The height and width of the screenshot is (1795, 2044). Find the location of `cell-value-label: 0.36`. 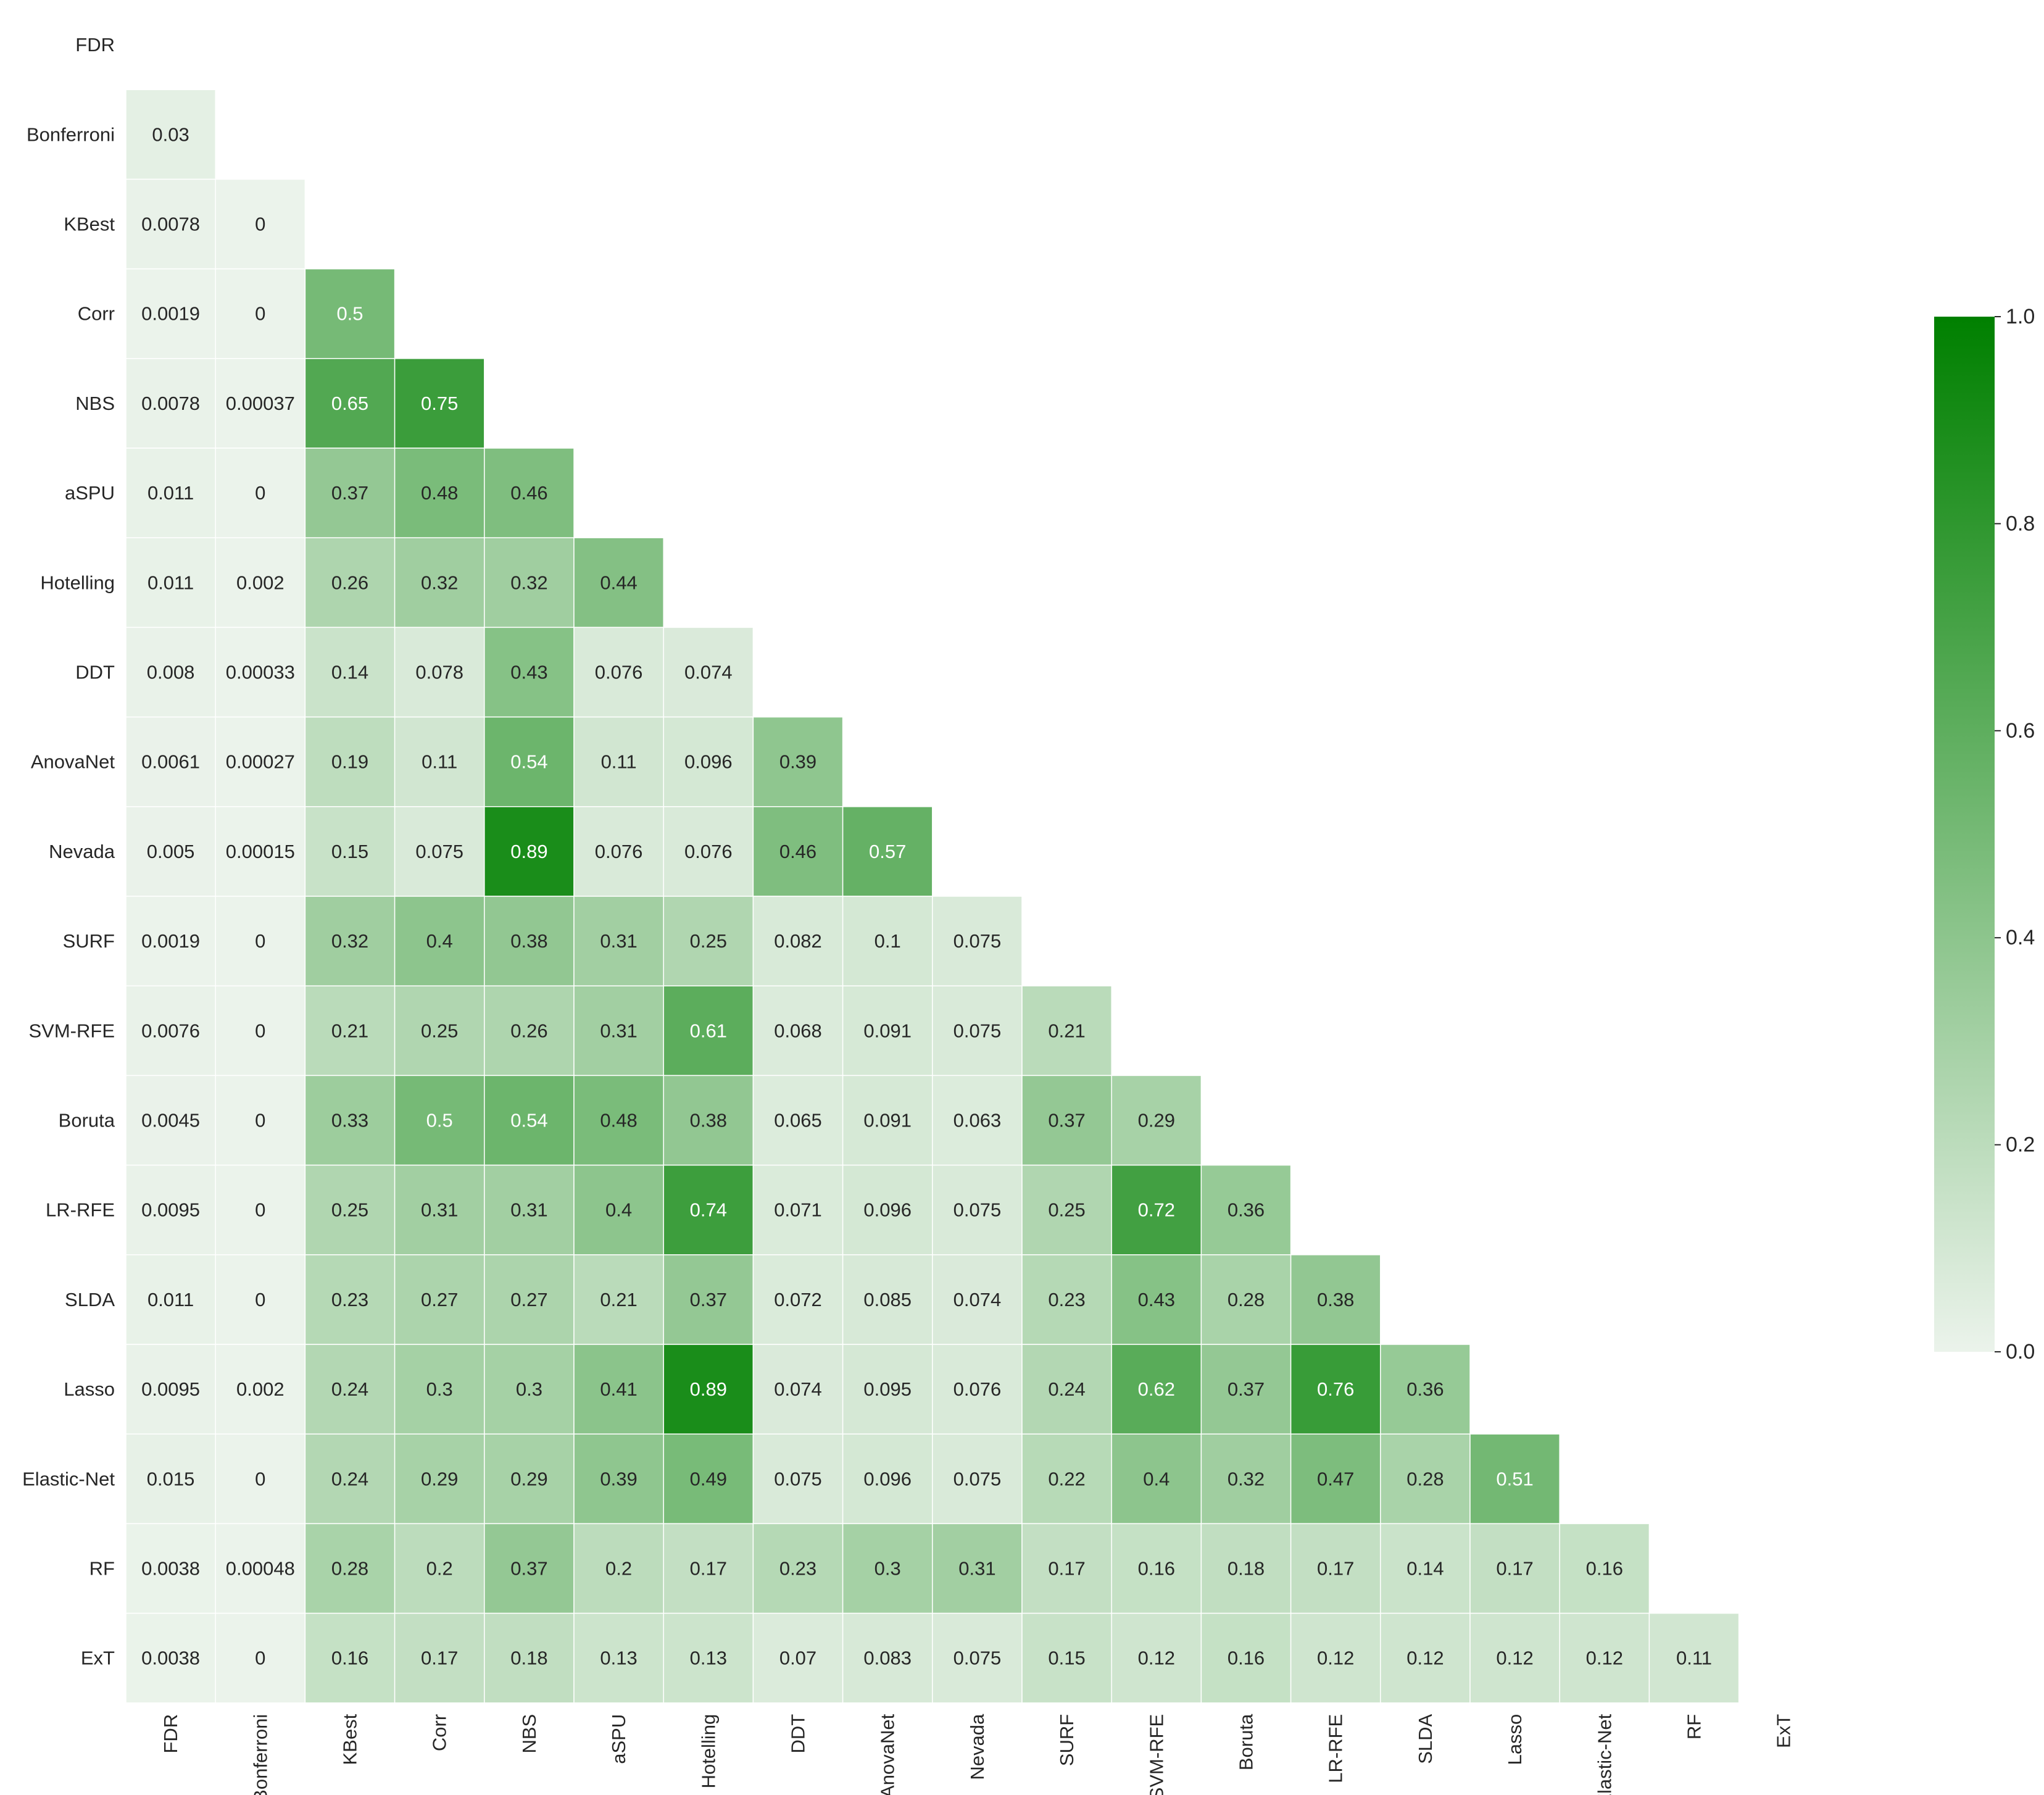

cell-value-label: 0.36 is located at coordinates (1246, 1210).